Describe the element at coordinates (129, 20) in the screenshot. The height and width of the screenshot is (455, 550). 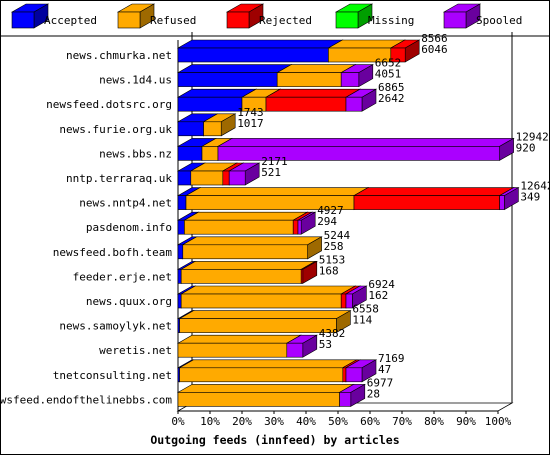
I see `legend-swatch-refused-front` at that location.